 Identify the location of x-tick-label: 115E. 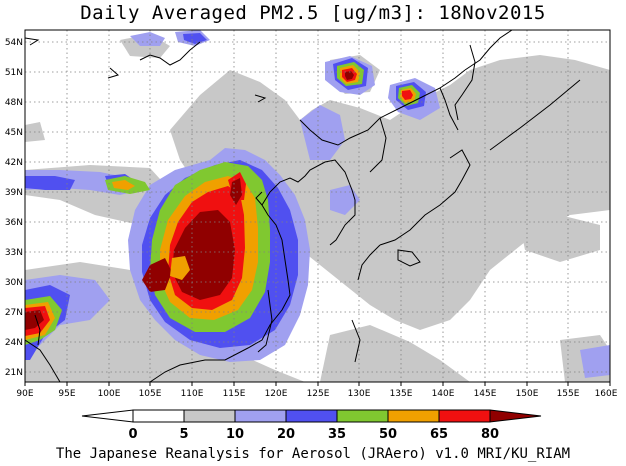
(234, 394).